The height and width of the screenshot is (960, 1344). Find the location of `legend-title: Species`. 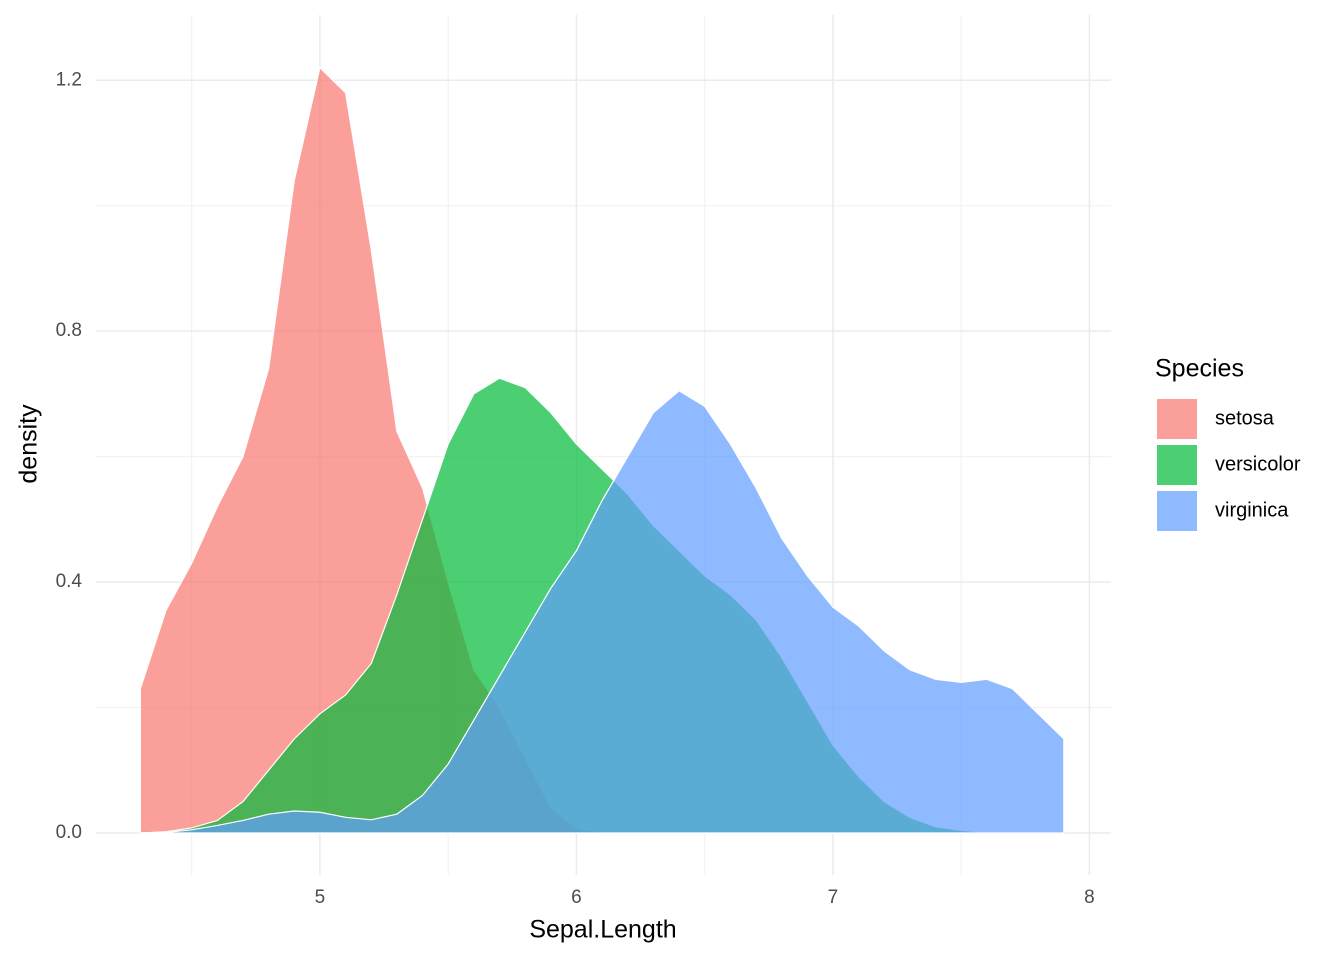

legend-title: Species is located at coordinates (1199, 369).